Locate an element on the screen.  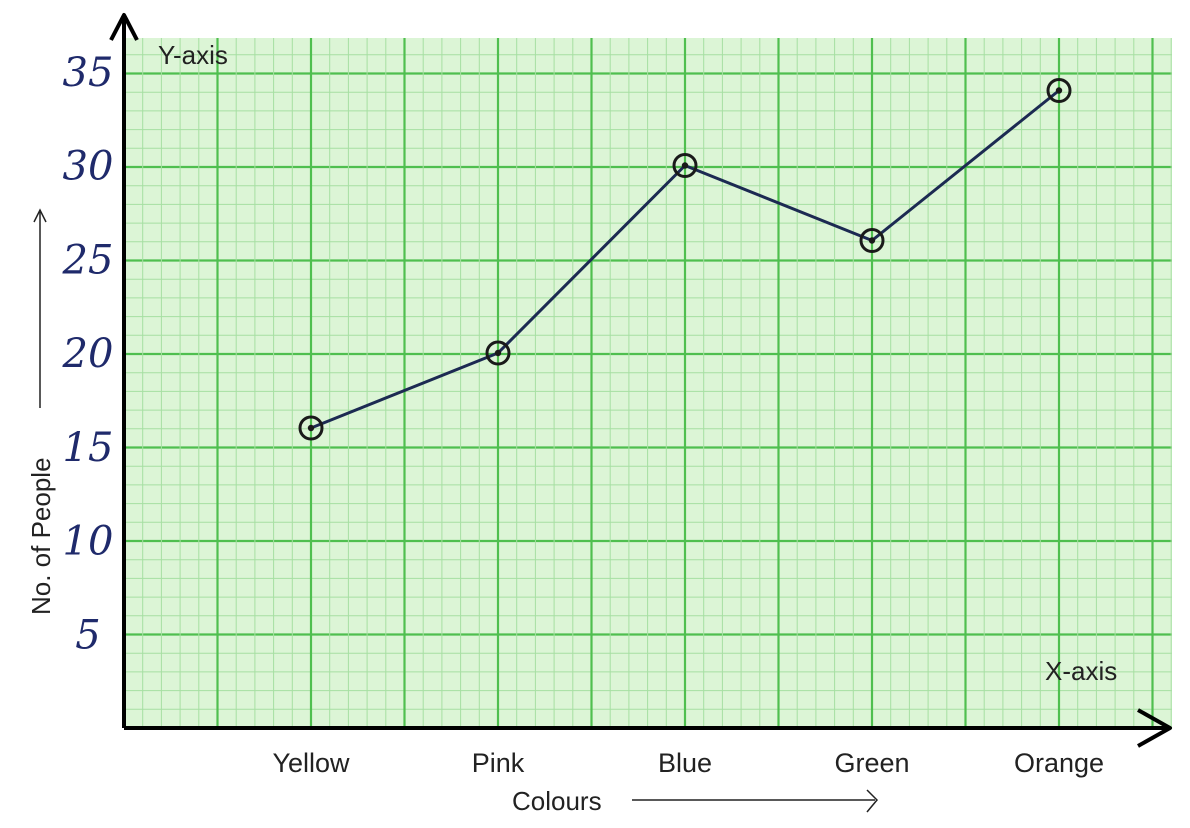
x-tick-label: Pink is located at coordinates (498, 763).